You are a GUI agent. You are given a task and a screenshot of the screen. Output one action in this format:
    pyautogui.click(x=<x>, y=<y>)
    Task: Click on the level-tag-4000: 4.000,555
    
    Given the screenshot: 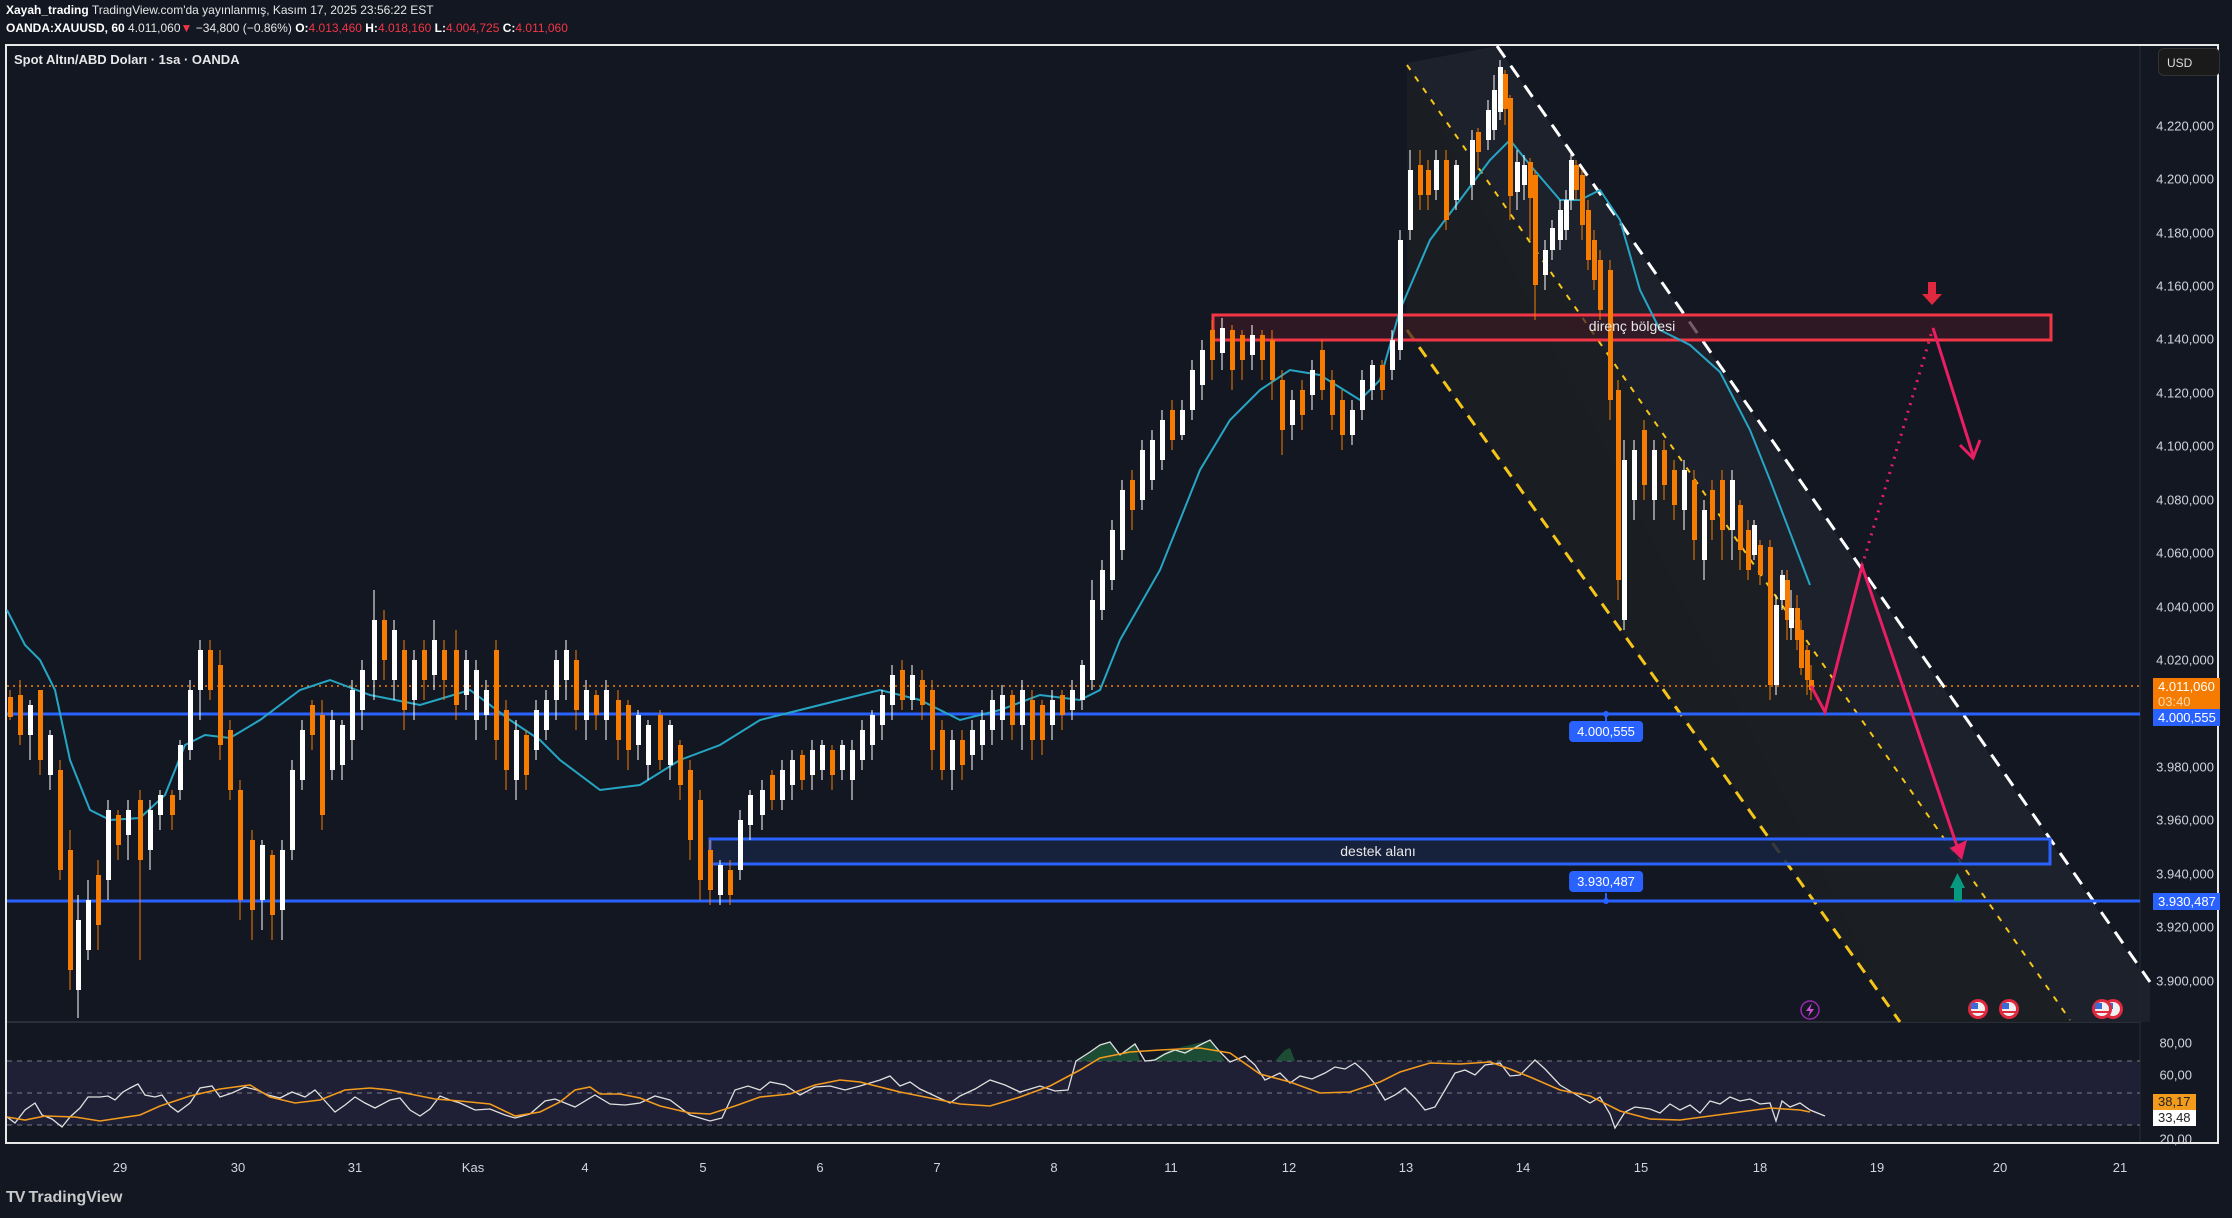 What is the action you would take?
    pyautogui.click(x=2186, y=717)
    